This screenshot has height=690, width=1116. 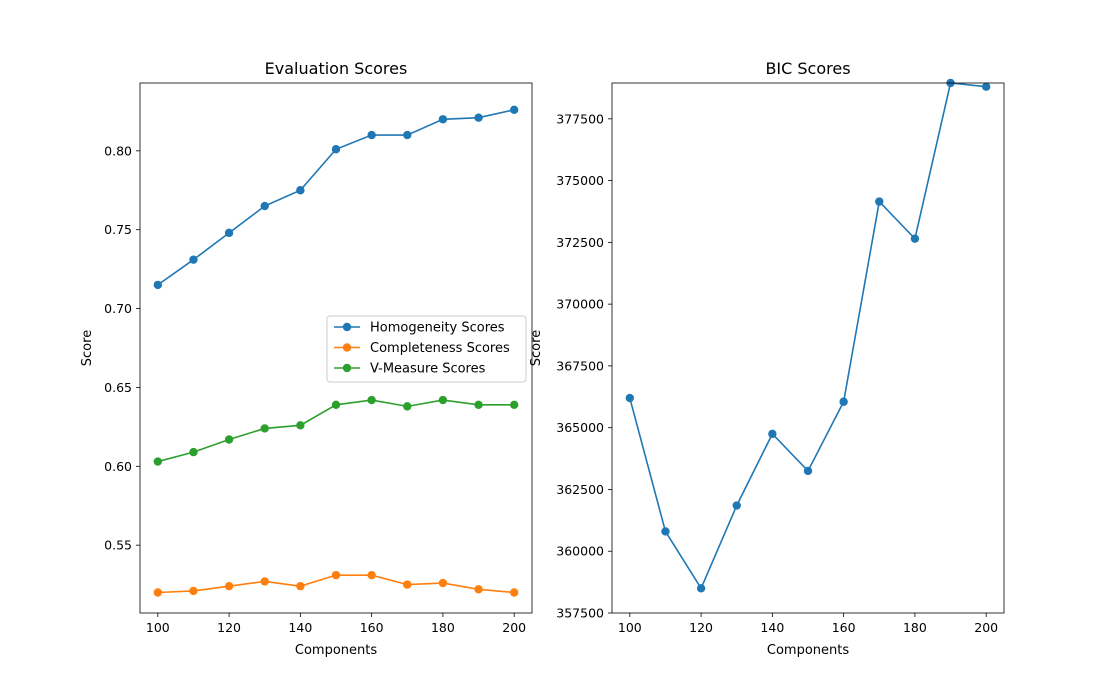 I want to click on y-tick-label: 377500, so click(x=580, y=118).